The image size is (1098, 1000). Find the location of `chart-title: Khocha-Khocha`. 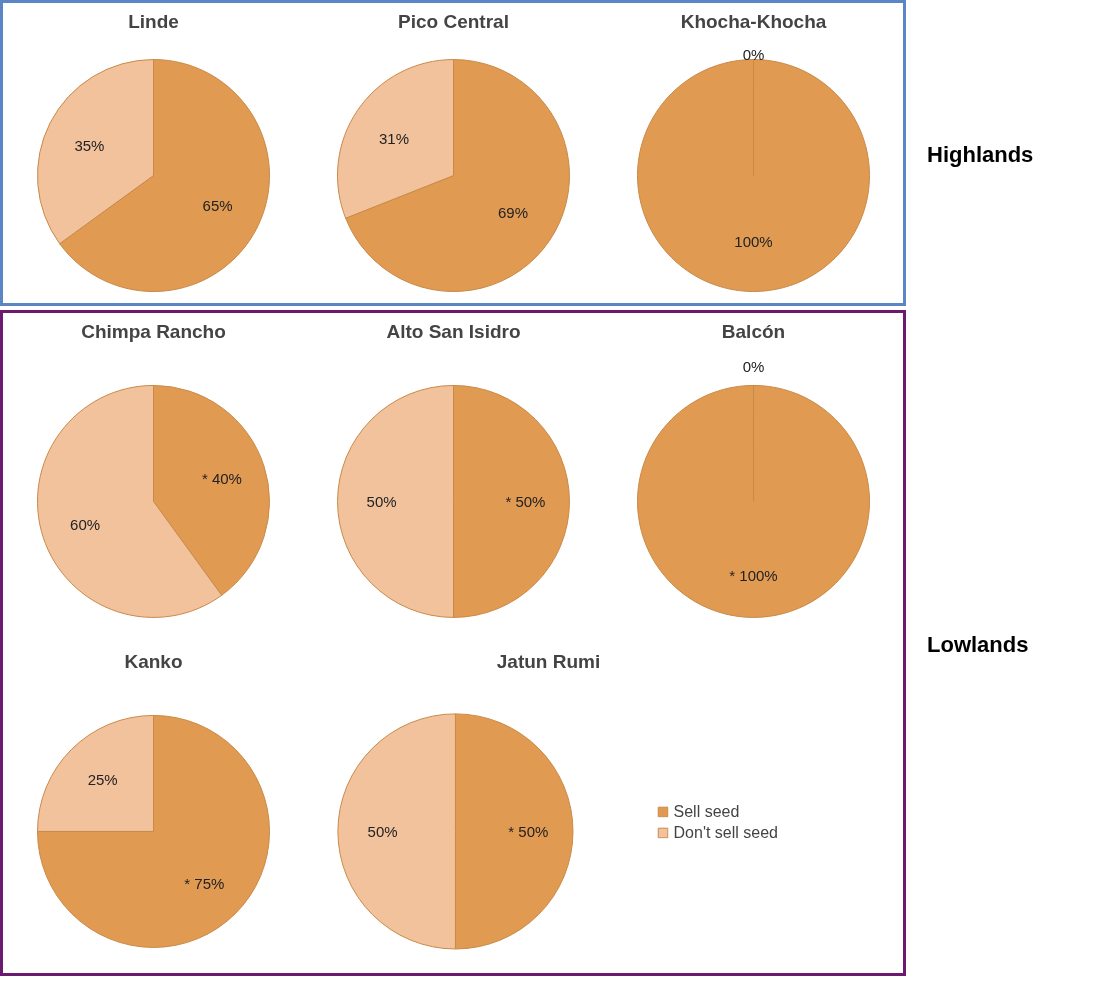

chart-title: Khocha-Khocha is located at coordinates (753, 21).